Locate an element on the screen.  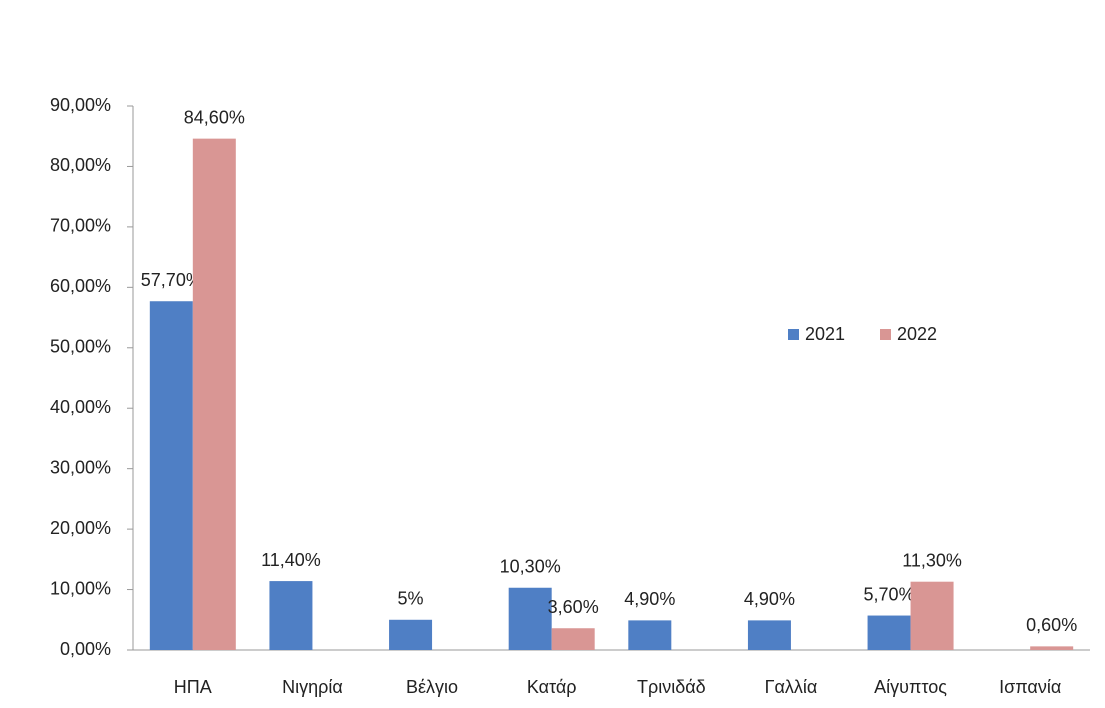
x-tick-label: ΗΠΑ is located at coordinates (193, 687).